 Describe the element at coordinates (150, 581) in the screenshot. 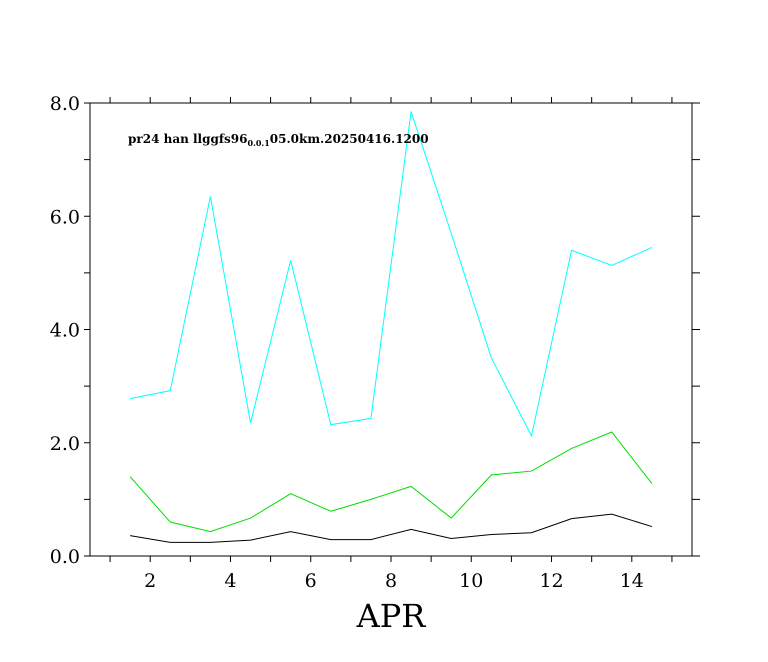

I see `x-tick-label: 2` at that location.